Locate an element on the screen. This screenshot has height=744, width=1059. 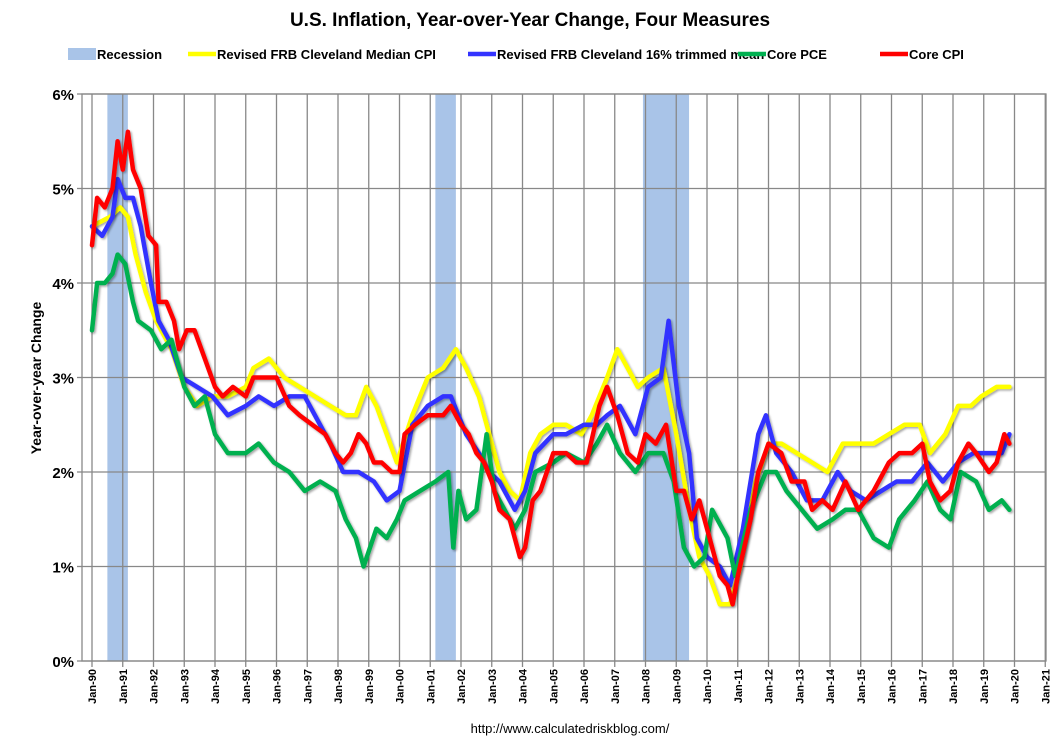
legend-label: Core PCE is located at coordinates (797, 54).